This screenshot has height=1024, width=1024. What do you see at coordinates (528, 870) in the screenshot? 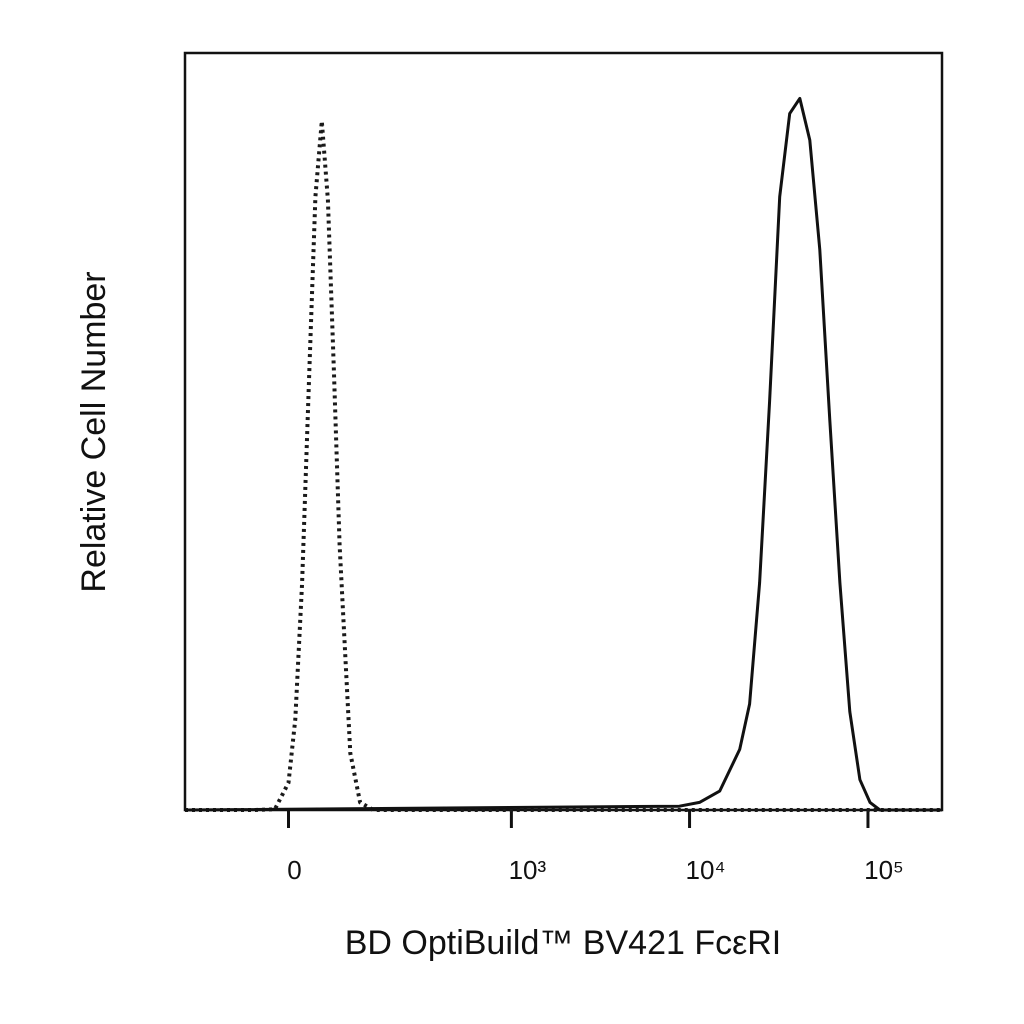
I see `x-tick-label: 10³` at bounding box center [528, 870].